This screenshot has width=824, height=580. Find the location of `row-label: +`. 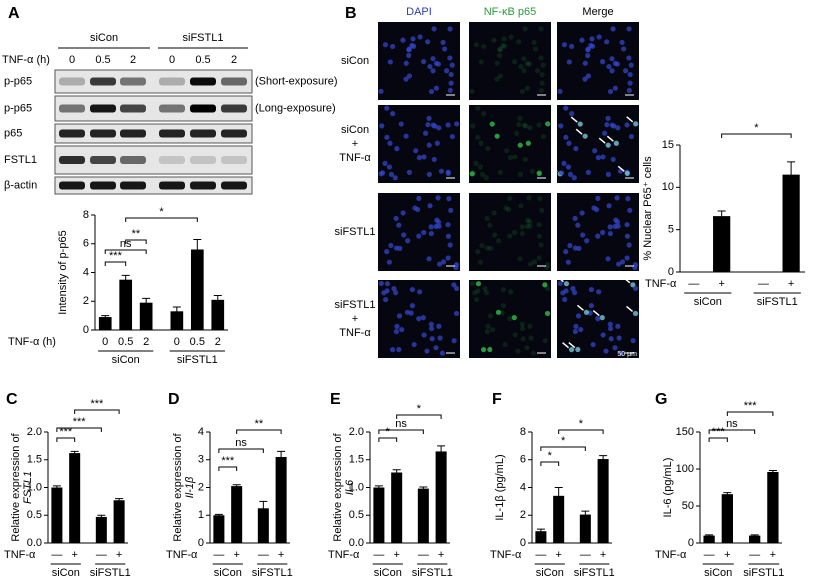

row-label: + is located at coordinates (355, 144).